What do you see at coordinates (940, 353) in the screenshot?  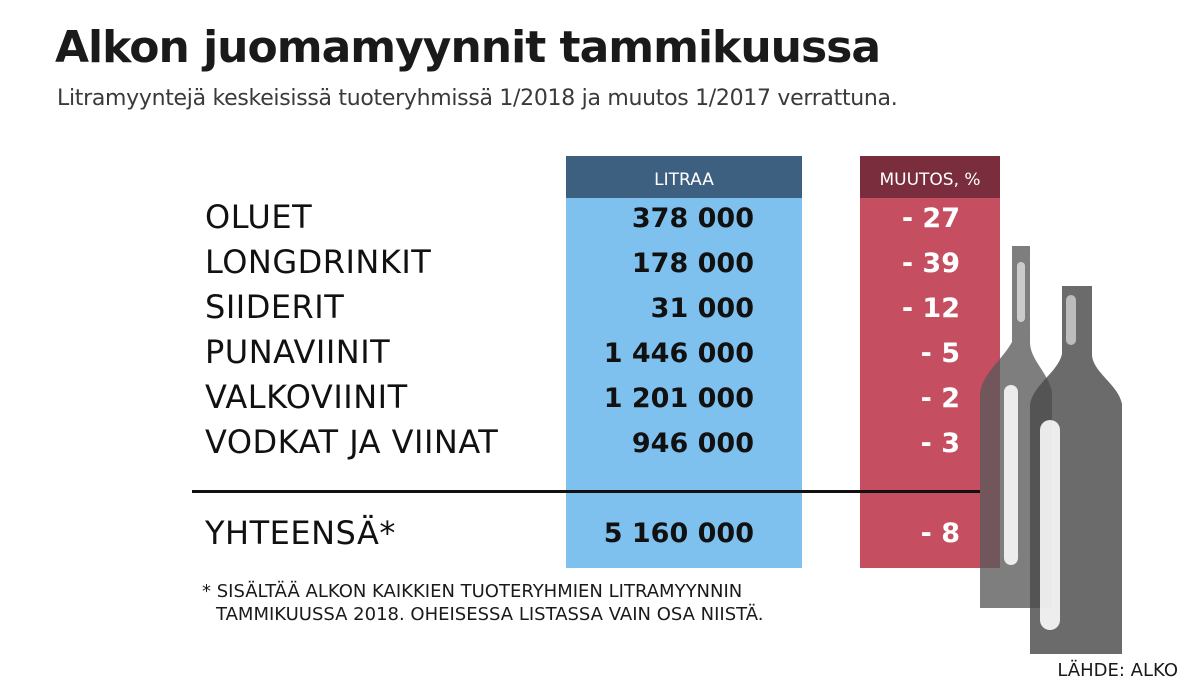 I see `row-change: - 5` at bounding box center [940, 353].